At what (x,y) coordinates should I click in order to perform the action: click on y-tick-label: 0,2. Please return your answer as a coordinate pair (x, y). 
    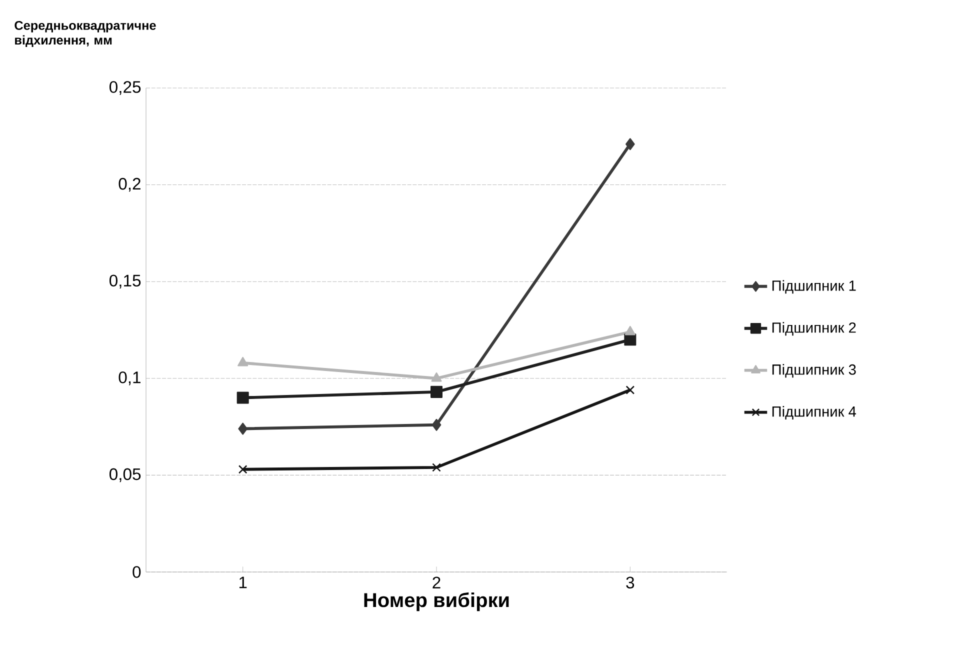
    Looking at the image, I should click on (129, 185).